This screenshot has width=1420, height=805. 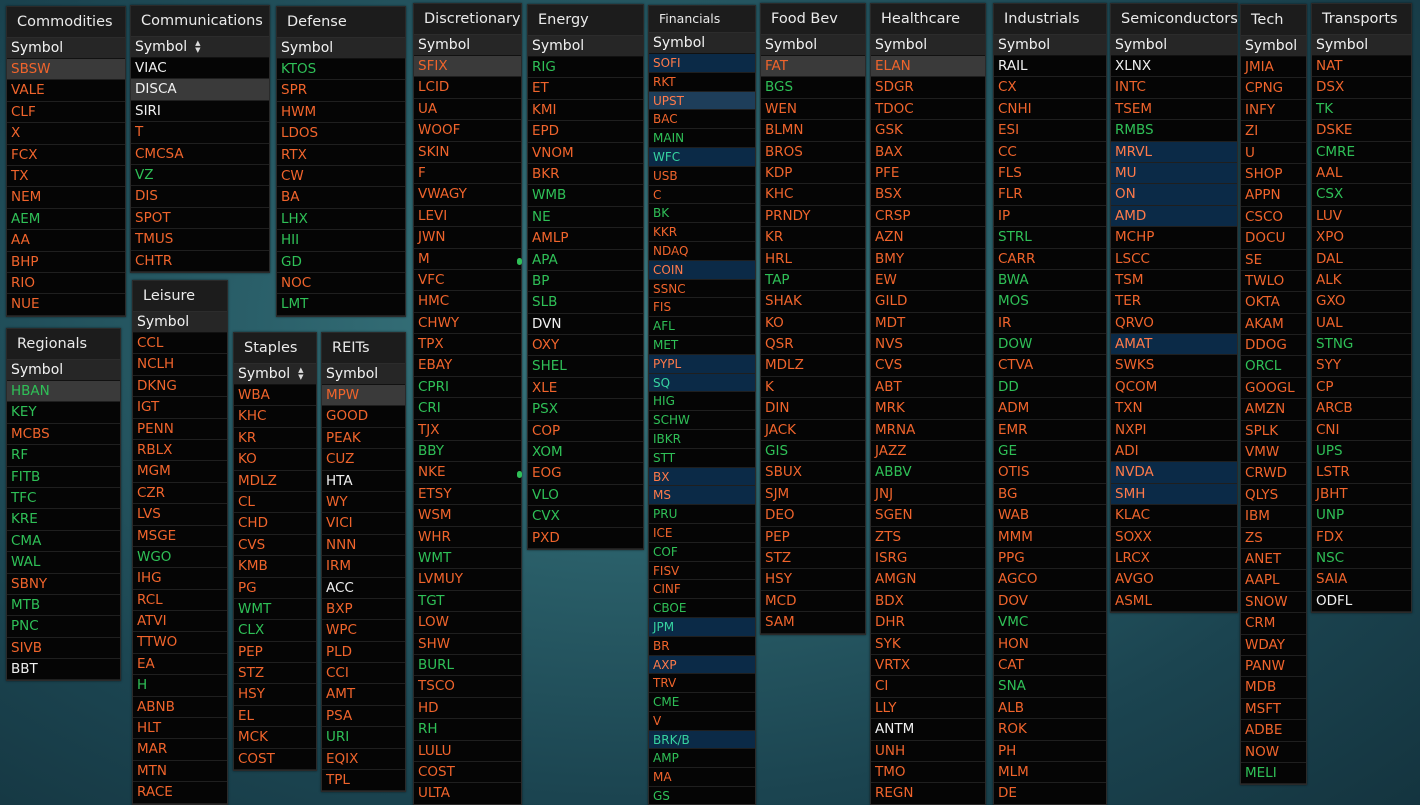 What do you see at coordinates (200, 112) in the screenshot?
I see `symbol-row: SIRI` at bounding box center [200, 112].